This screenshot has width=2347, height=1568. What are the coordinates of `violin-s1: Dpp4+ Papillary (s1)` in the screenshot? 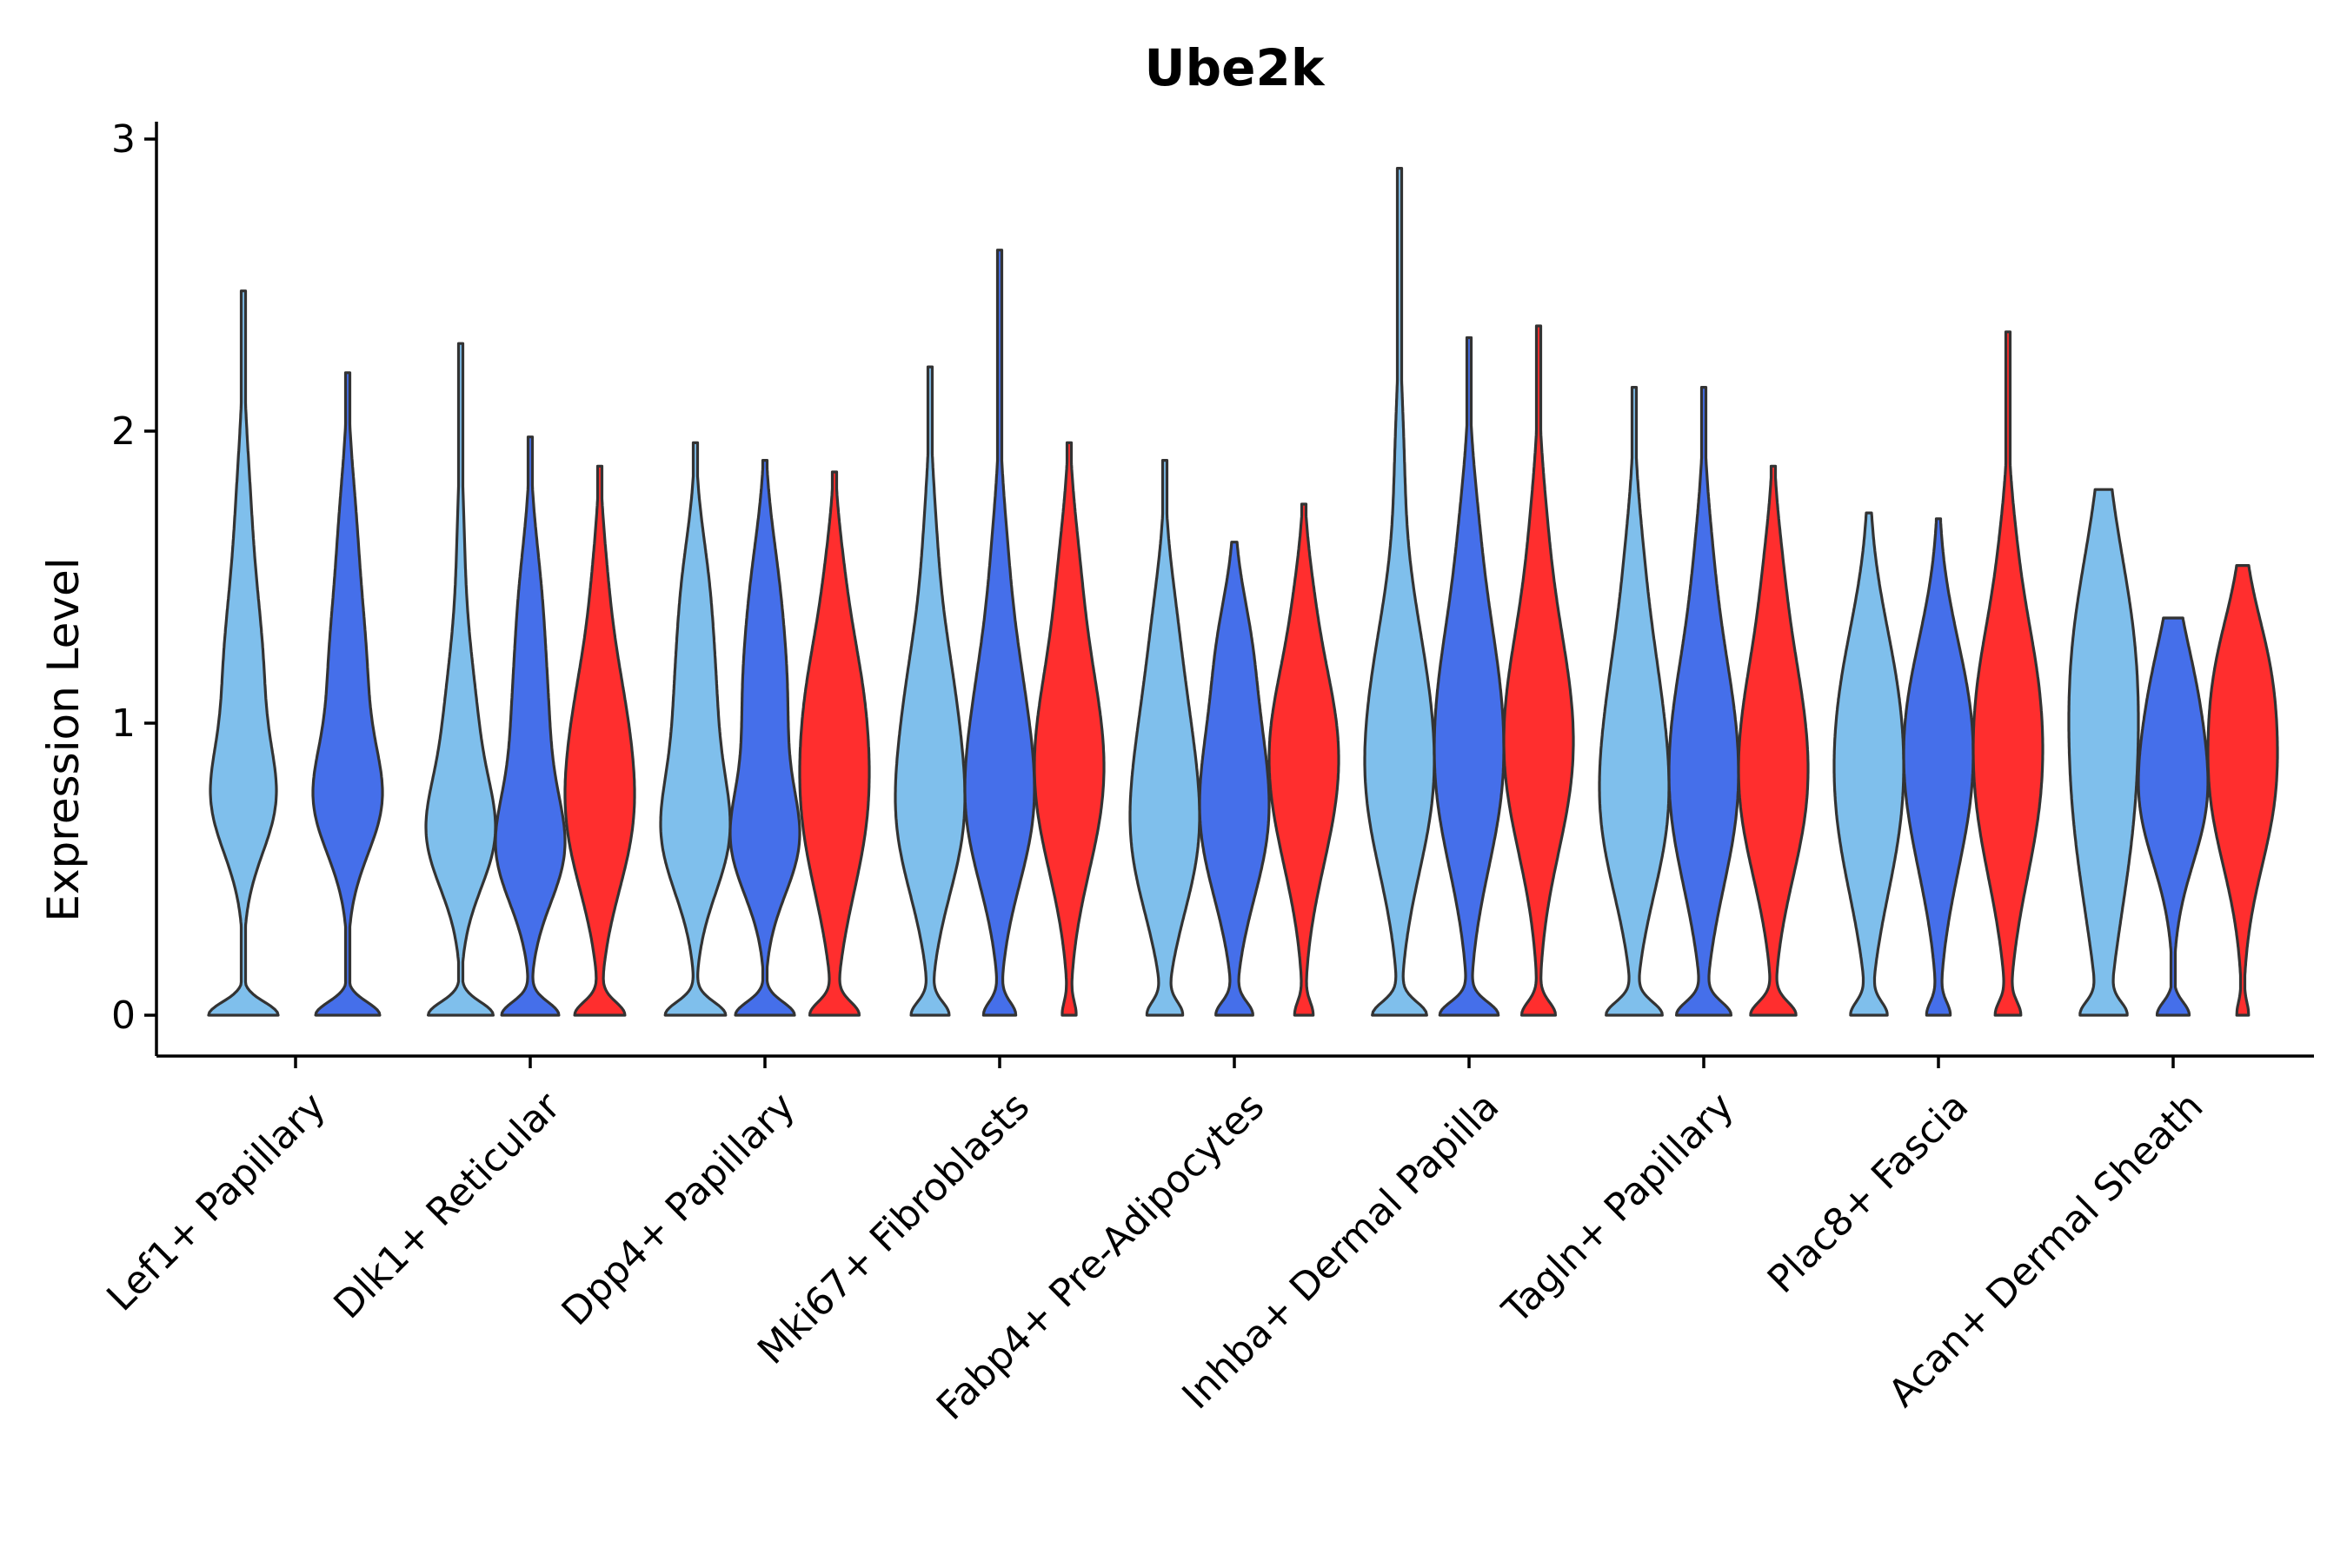 It's located at (695, 729).